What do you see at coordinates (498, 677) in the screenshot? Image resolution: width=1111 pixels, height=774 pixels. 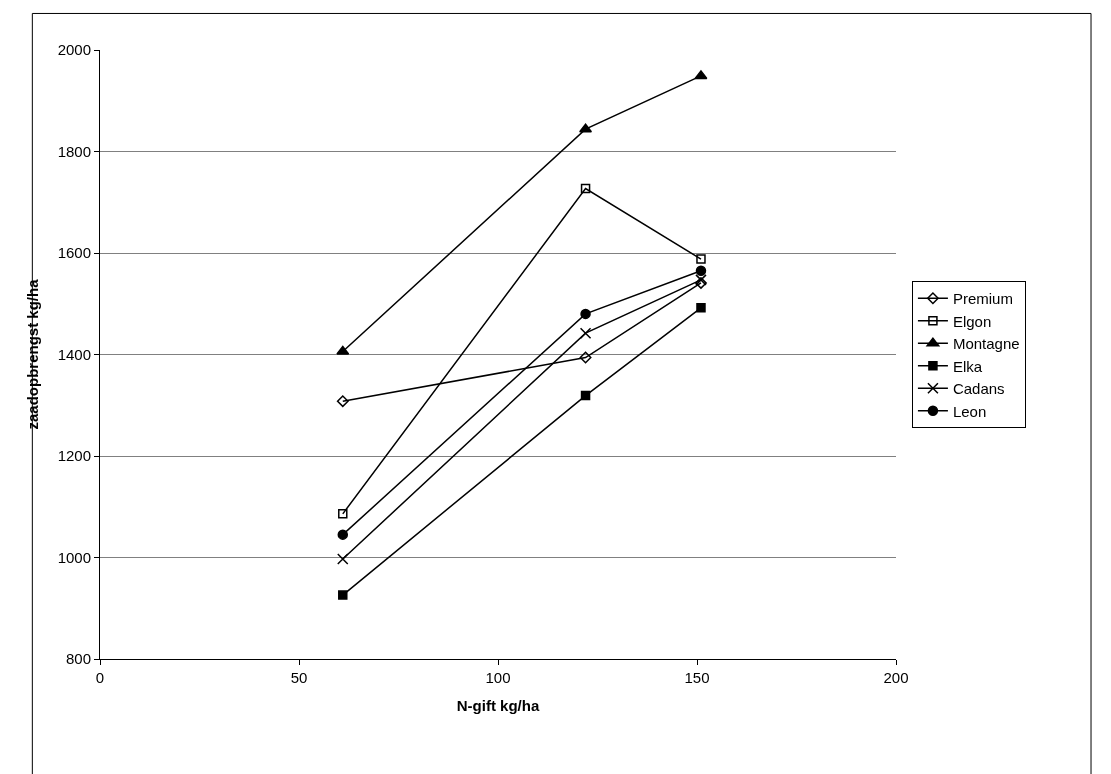 I see `x-tick-label: 100` at bounding box center [498, 677].